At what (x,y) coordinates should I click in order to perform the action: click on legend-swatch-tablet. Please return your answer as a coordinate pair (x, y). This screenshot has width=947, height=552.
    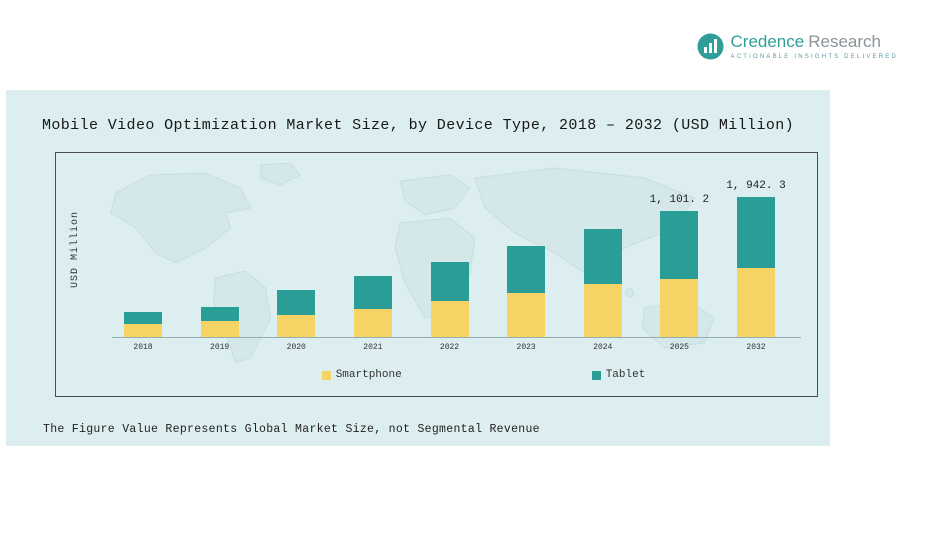
    Looking at the image, I should click on (596, 375).